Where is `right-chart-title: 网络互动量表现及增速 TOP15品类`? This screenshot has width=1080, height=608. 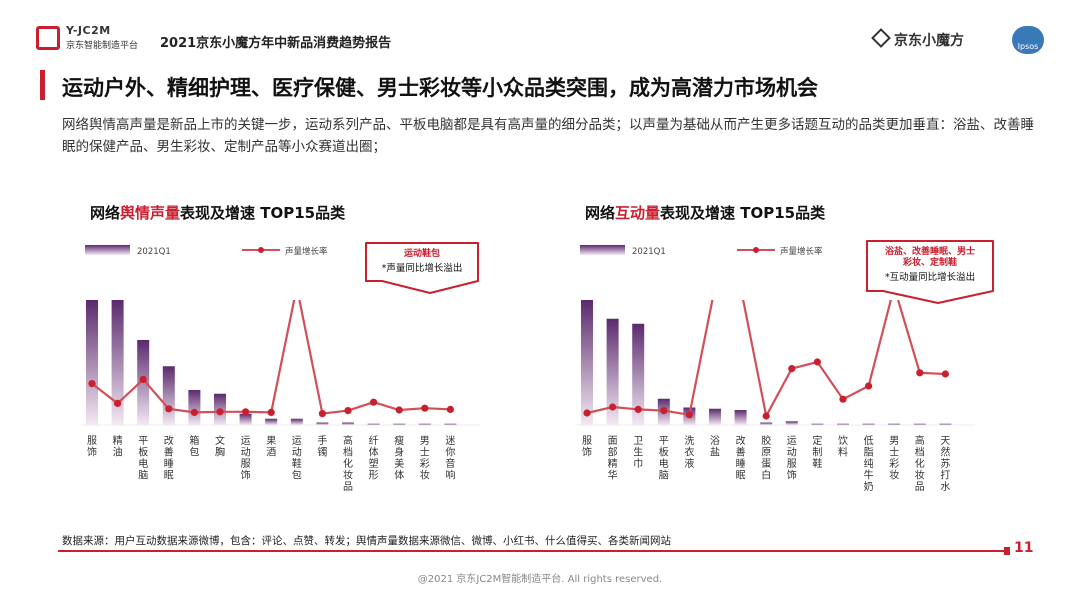 right-chart-title: 网络互动量表现及增速 TOP15品类 is located at coordinates (705, 213).